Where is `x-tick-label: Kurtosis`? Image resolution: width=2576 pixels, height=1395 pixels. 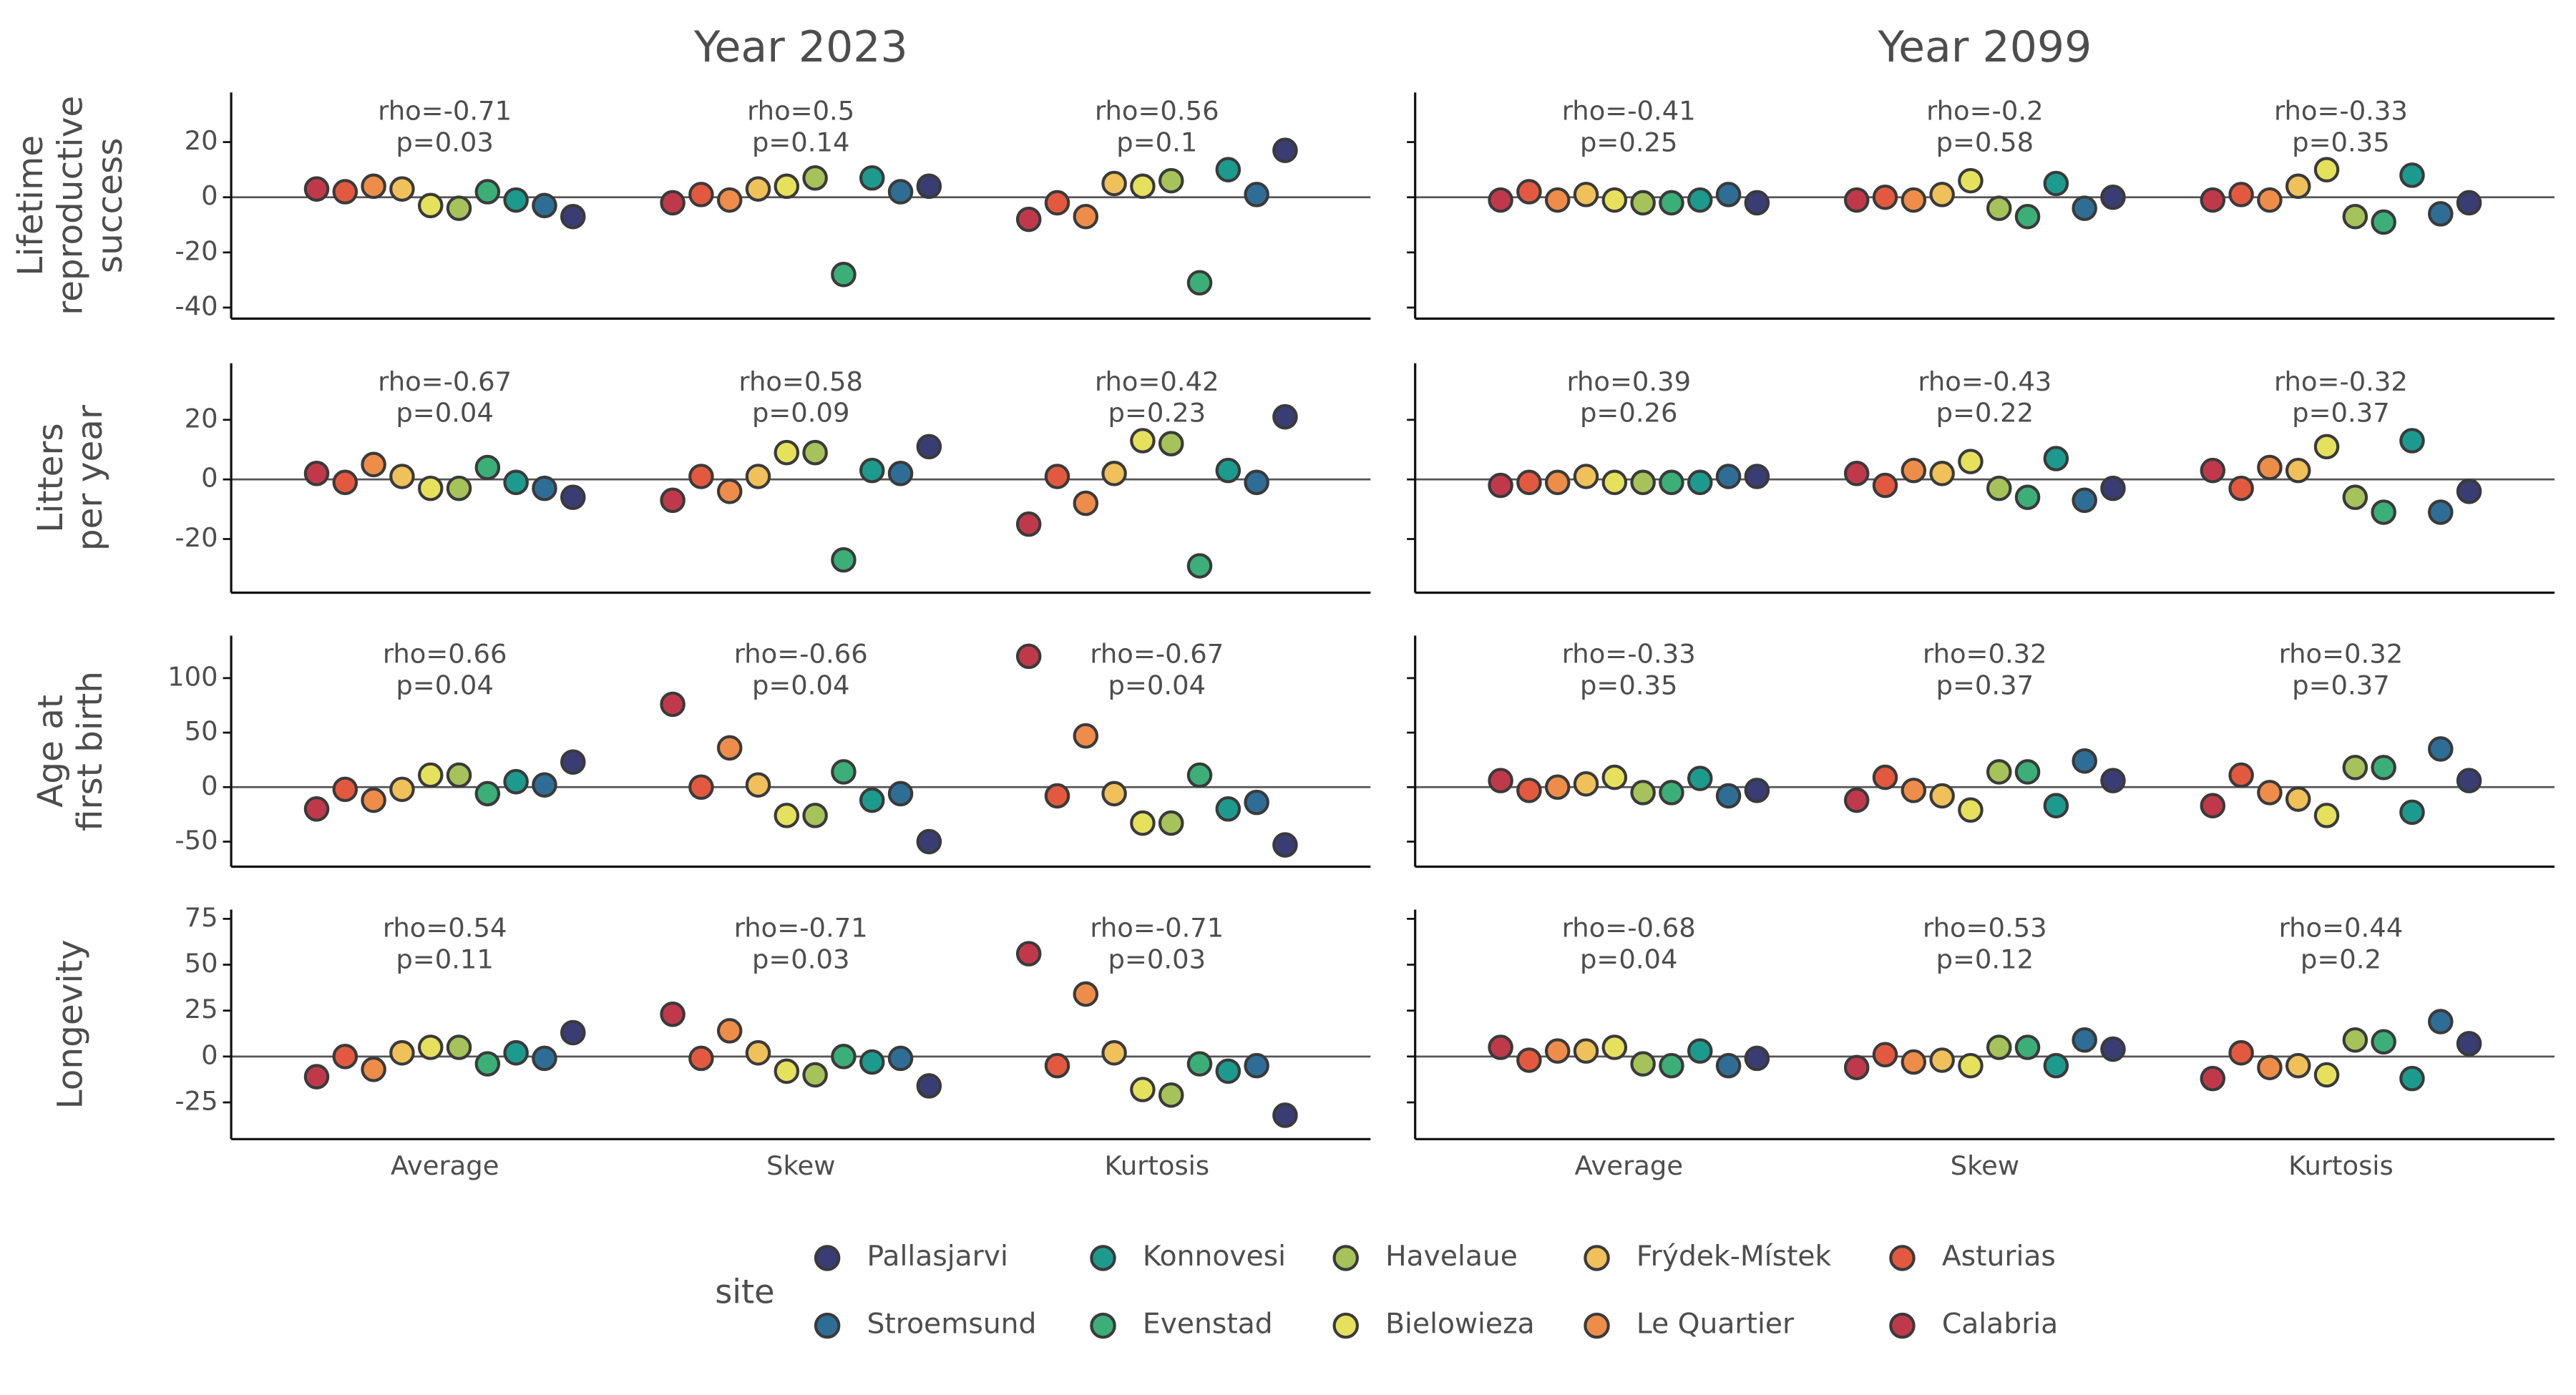
x-tick-label: Kurtosis is located at coordinates (2341, 1165).